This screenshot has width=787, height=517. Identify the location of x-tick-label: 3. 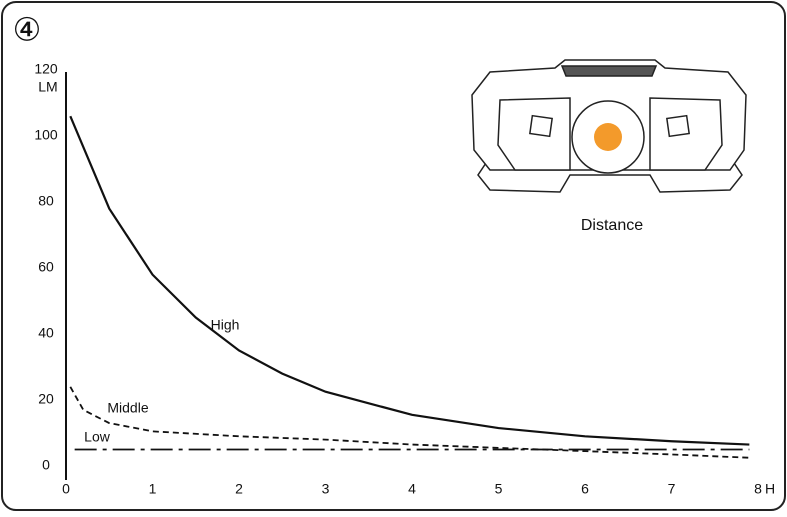
(326, 489).